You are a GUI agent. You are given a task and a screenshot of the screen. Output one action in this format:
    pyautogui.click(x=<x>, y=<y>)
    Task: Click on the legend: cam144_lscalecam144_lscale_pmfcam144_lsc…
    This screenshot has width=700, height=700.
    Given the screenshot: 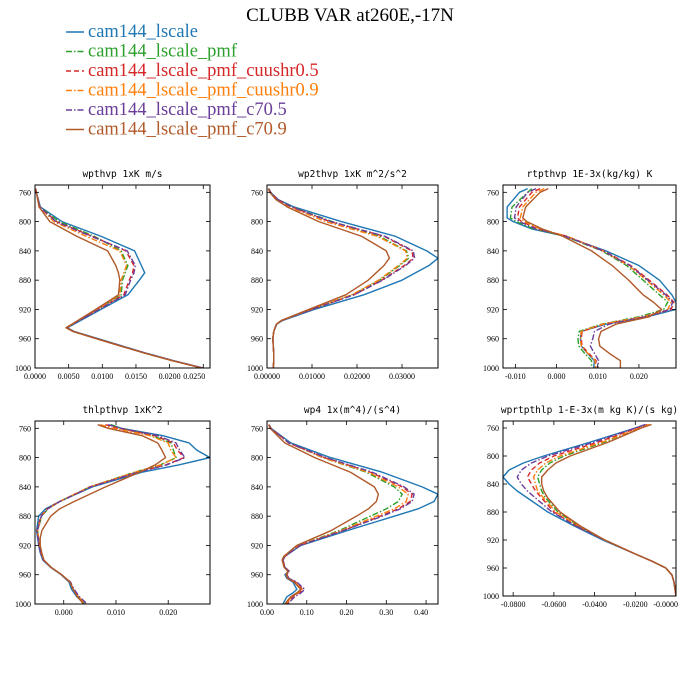 What is the action you would take?
    pyautogui.click(x=192, y=81)
    